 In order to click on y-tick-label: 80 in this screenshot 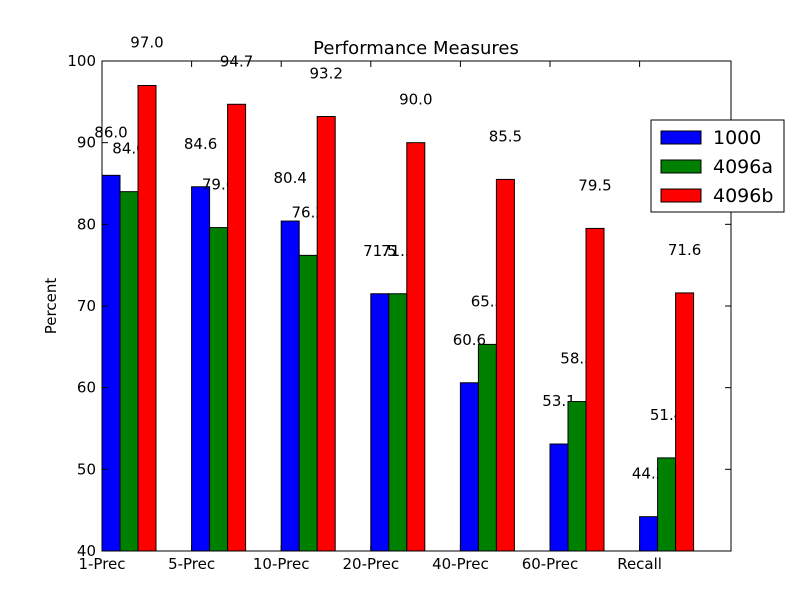, I will do `click(86, 224)`.